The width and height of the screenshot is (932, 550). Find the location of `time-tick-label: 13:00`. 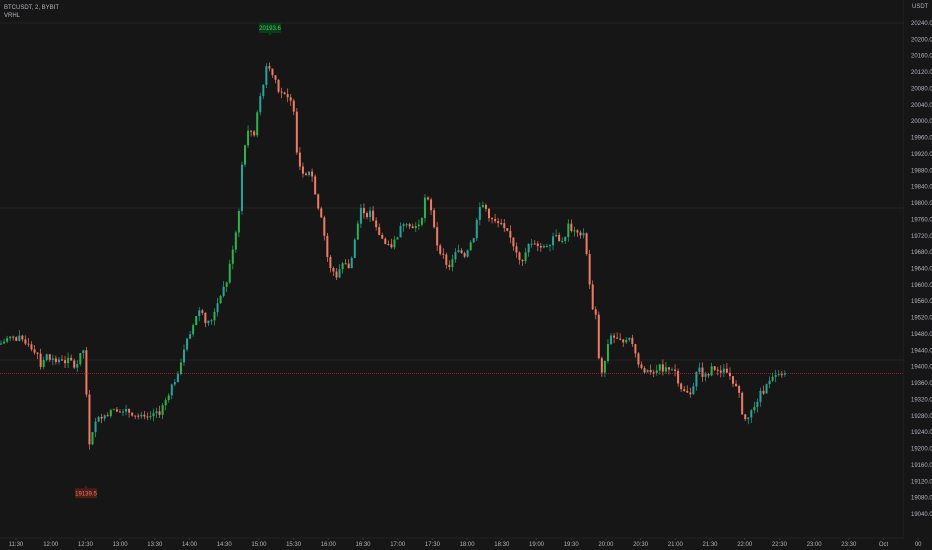

time-tick-label: 13:00 is located at coordinates (121, 545).